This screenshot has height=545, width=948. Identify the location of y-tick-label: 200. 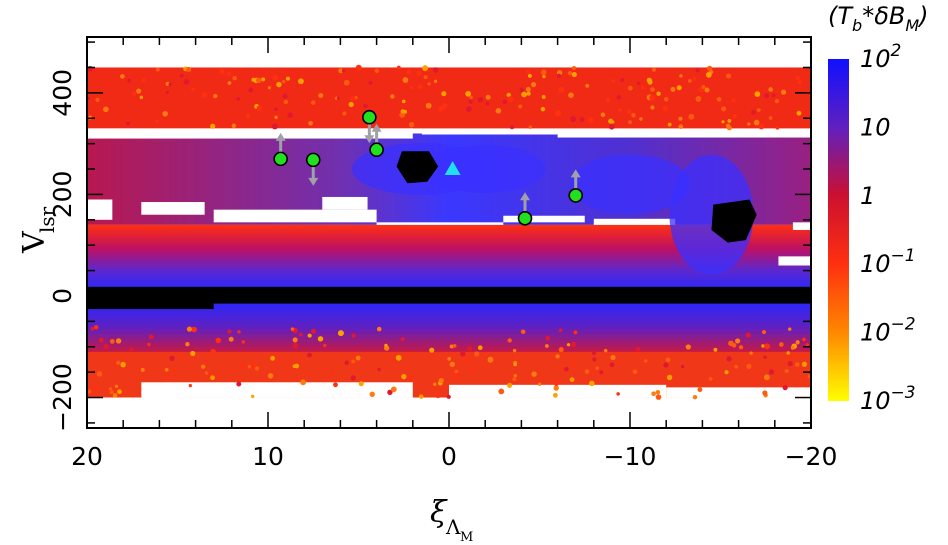
(62, 195).